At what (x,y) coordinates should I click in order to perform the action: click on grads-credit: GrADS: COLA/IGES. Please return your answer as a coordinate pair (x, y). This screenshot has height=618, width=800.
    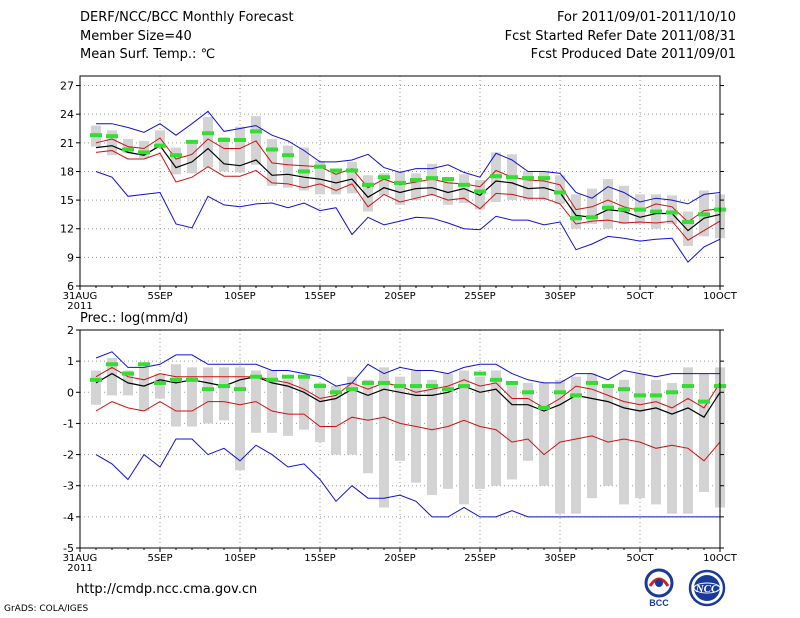
    Looking at the image, I should click on (46, 609).